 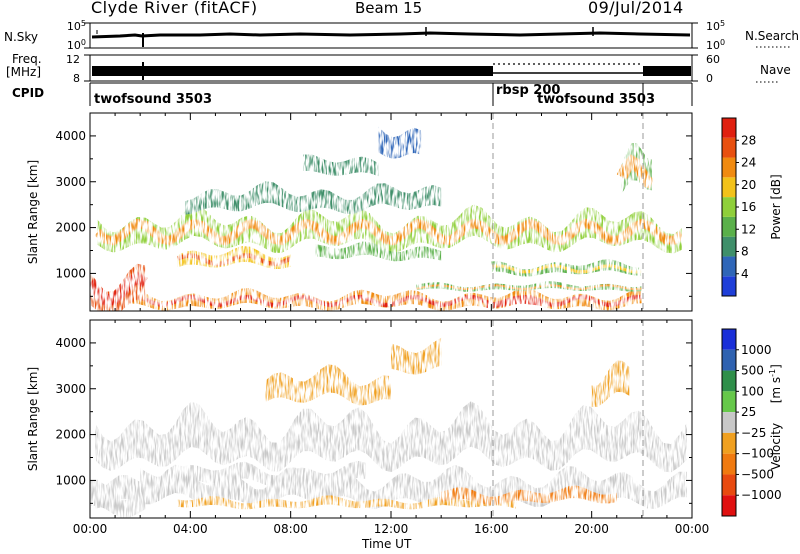 I want to click on x-tick-label: 08:00, so click(x=290, y=529).